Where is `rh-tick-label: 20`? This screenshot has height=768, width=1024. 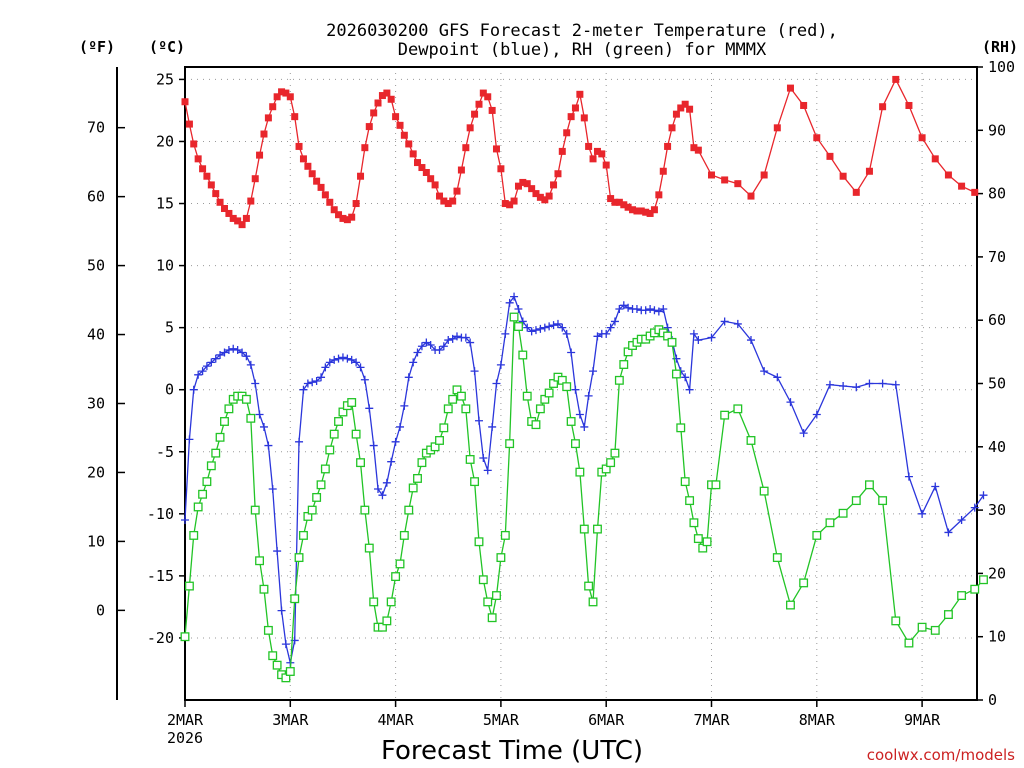 rh-tick-label: 20 is located at coordinates (997, 573).